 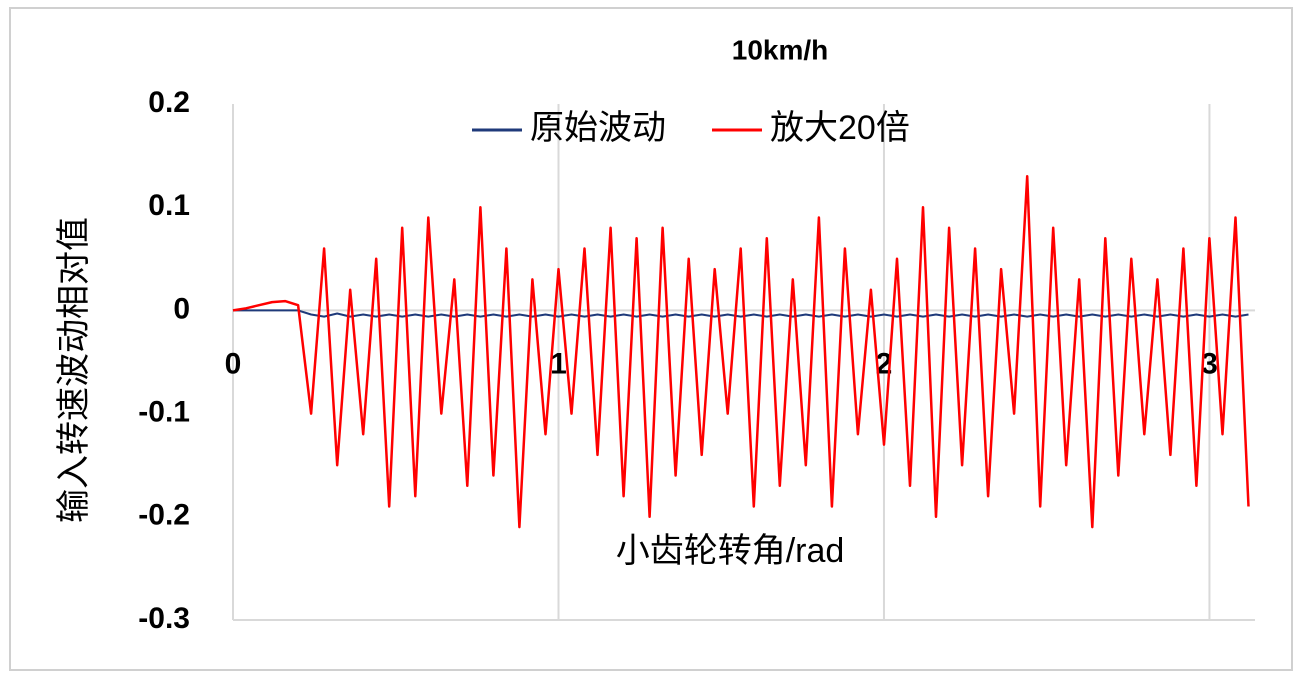 I want to click on x-tick-label: 3, so click(x=1209, y=363).